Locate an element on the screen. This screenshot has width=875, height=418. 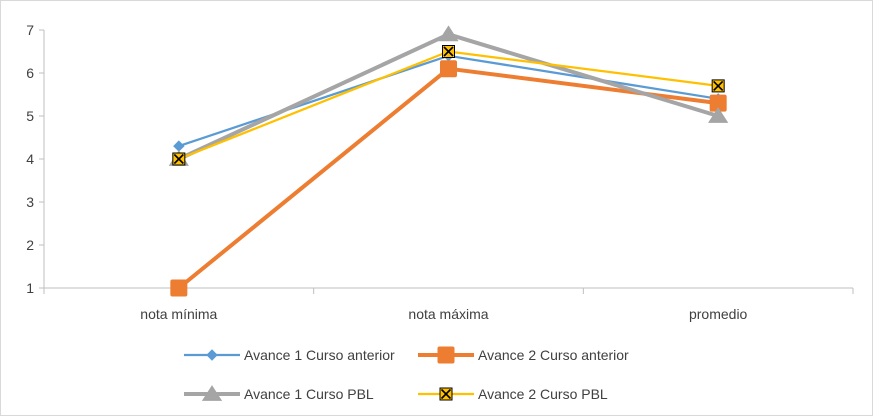
y-tick-label: 5 is located at coordinates (30, 116).